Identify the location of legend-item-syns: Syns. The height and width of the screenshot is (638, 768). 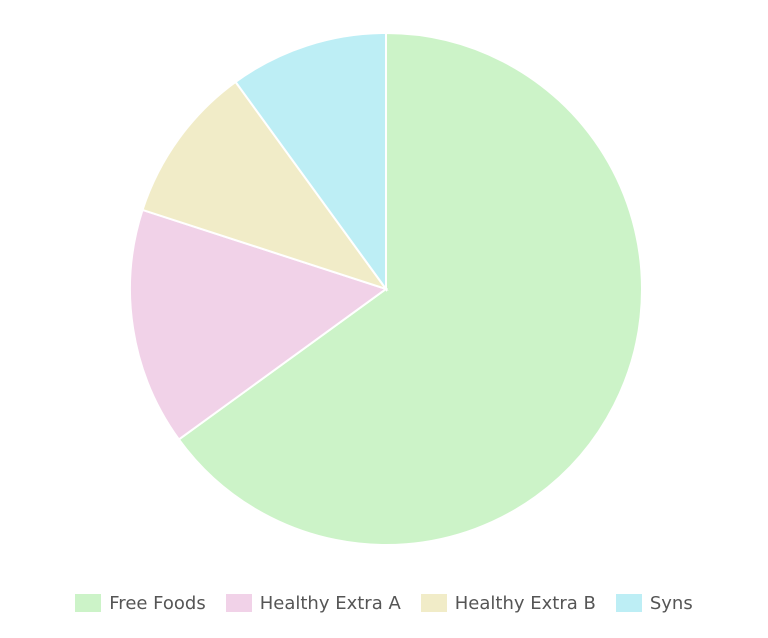
(654, 603).